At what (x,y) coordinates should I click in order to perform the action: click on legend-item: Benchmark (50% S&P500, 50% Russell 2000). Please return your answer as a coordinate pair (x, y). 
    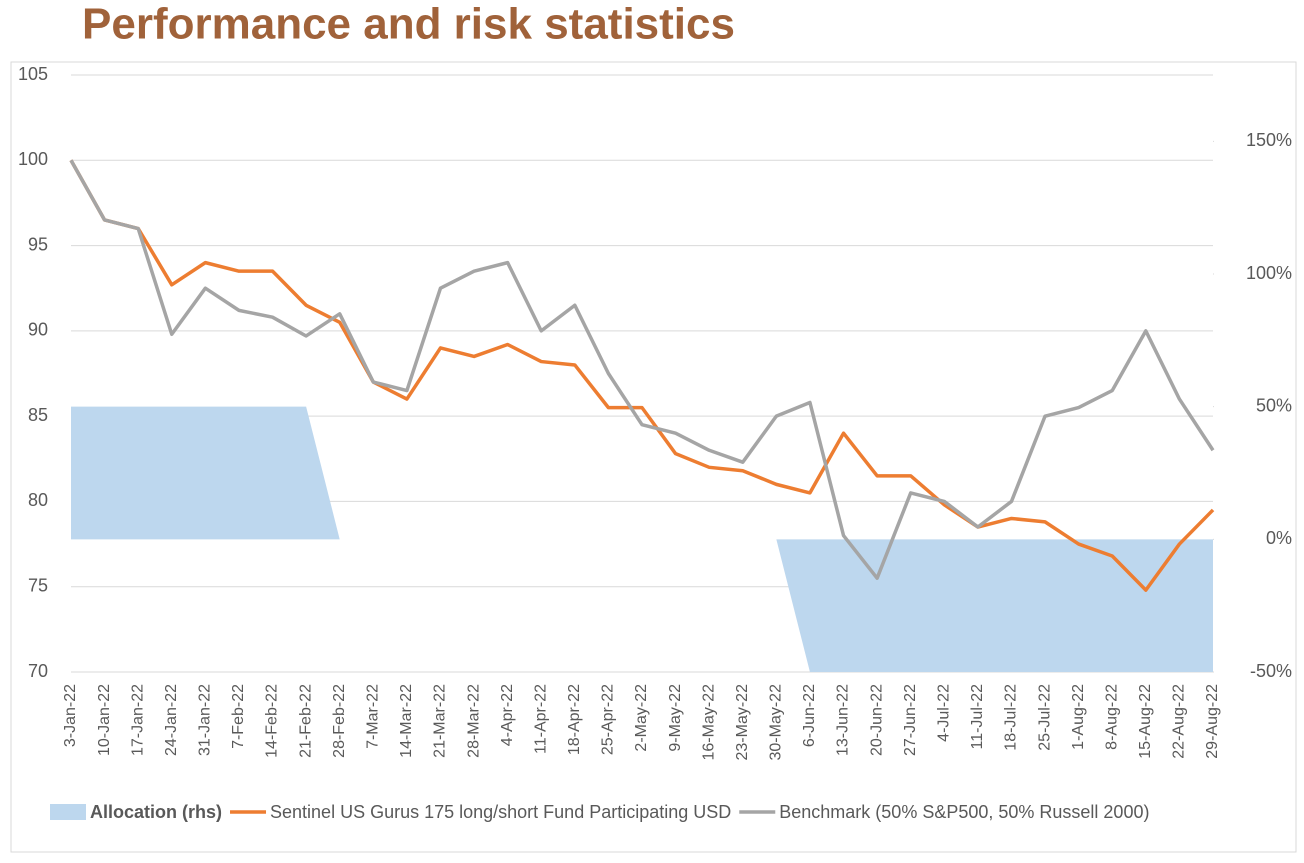
    Looking at the image, I should click on (944, 812).